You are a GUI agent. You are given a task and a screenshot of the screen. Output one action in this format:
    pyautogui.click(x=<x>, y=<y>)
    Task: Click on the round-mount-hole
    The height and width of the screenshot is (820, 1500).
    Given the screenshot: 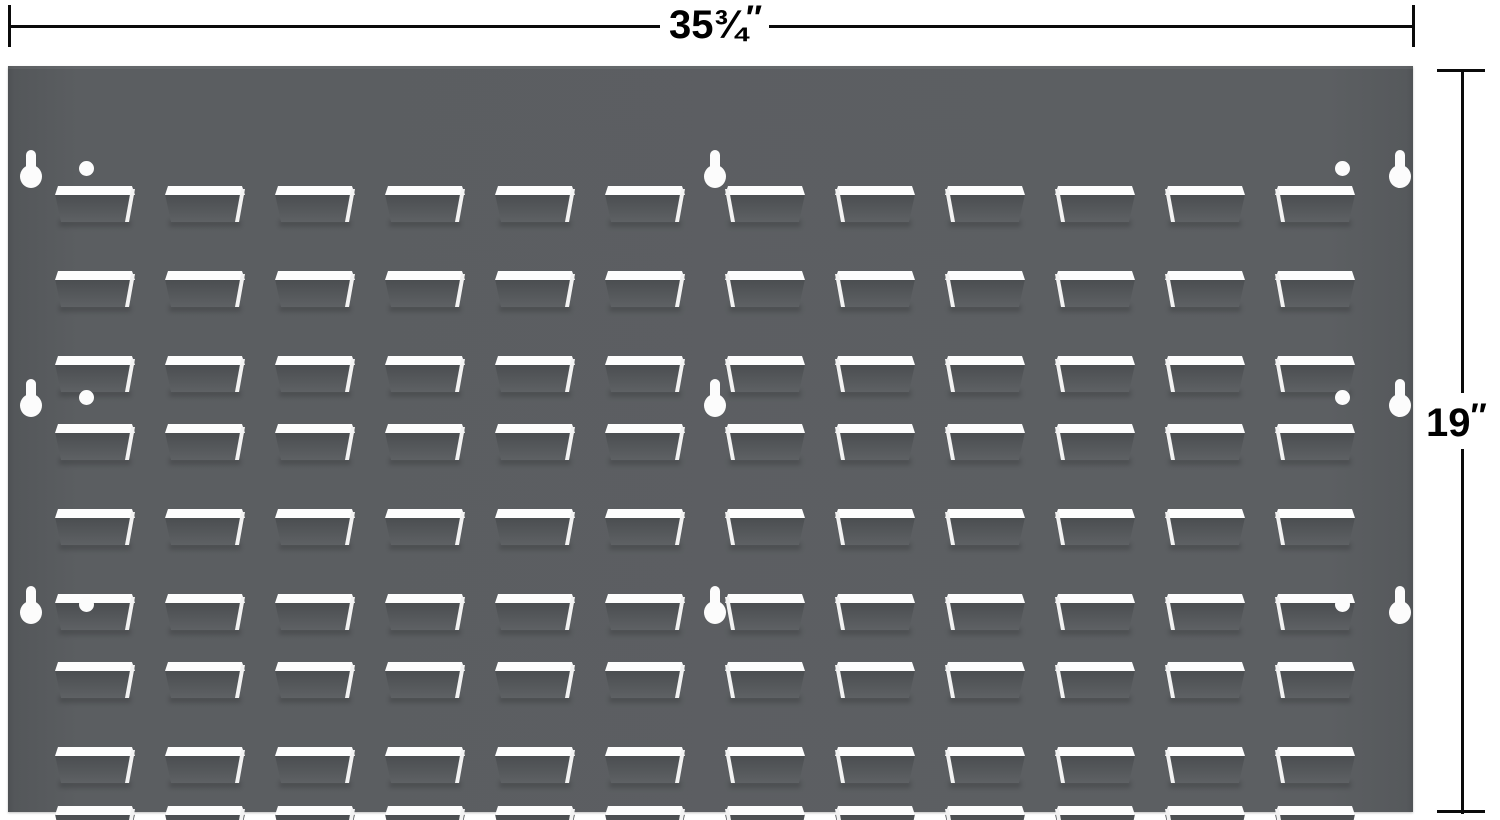 What is the action you would take?
    pyautogui.click(x=86, y=397)
    